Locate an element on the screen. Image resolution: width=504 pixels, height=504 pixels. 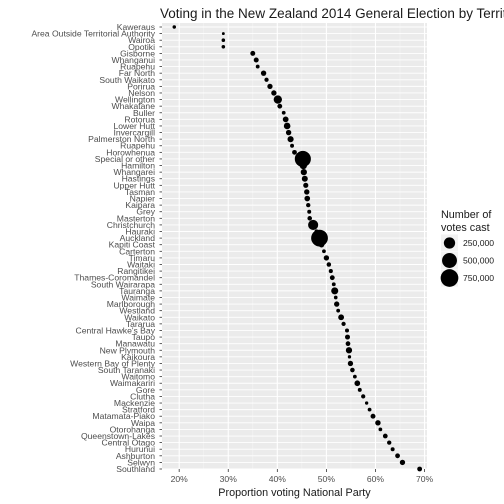
y-tick-label: Whakatane is located at coordinates (134, 106).